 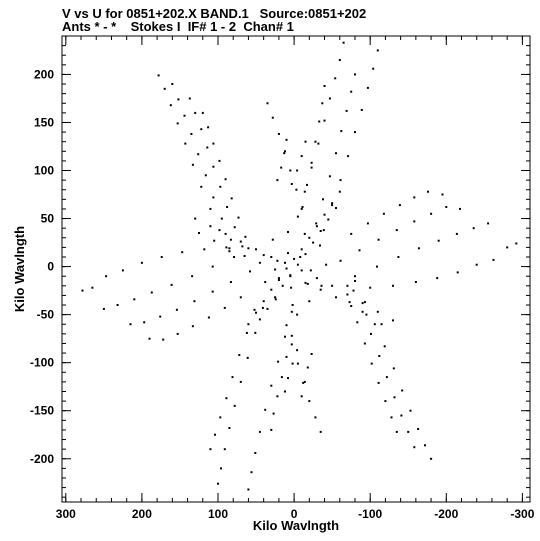 I want to click on x-axis-title: Kilo Wavlngth, so click(x=296, y=525).